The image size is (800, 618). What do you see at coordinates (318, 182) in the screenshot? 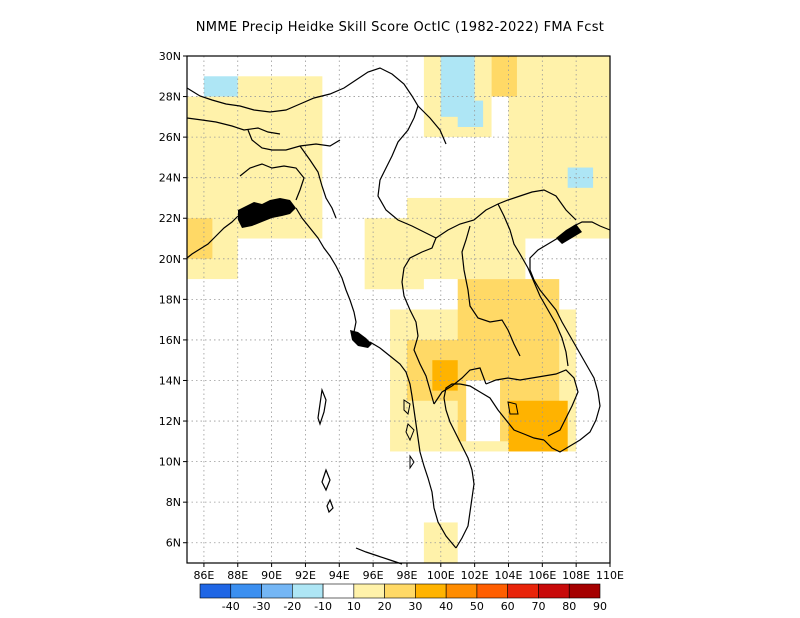
I see `border-india-myanmar` at bounding box center [318, 182].